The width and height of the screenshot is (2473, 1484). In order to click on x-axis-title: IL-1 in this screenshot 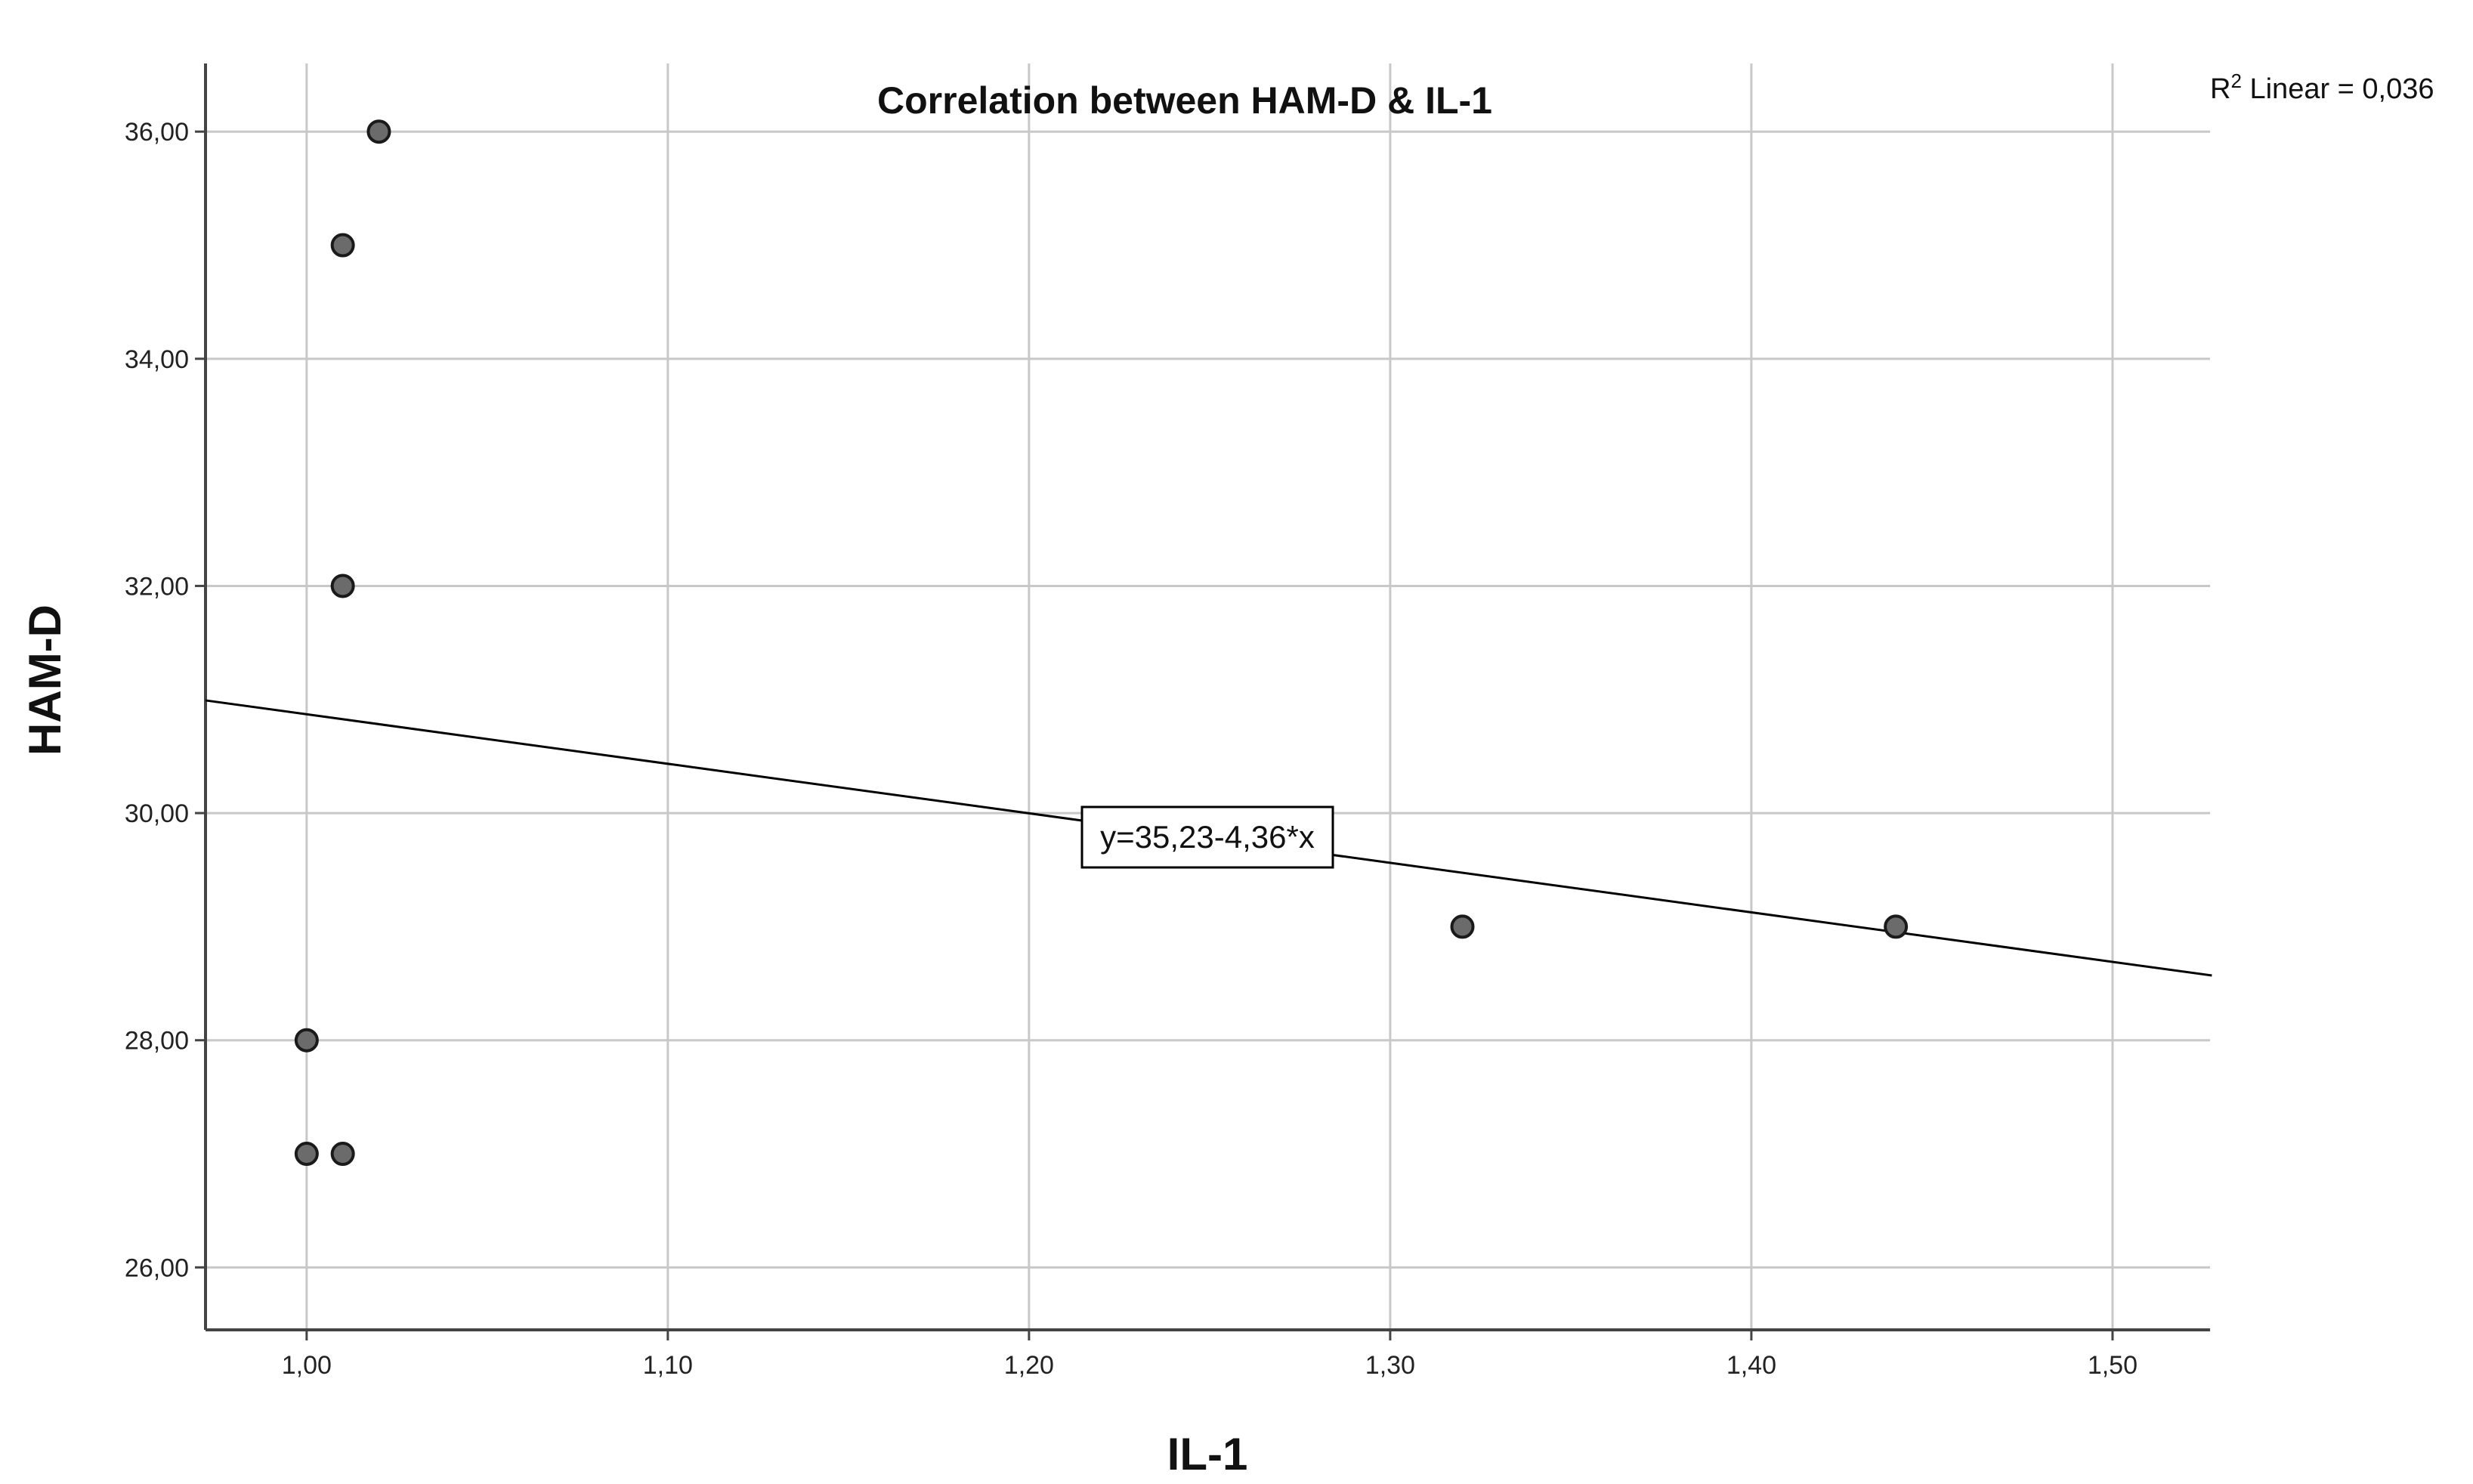, I will do `click(1207, 1454)`.